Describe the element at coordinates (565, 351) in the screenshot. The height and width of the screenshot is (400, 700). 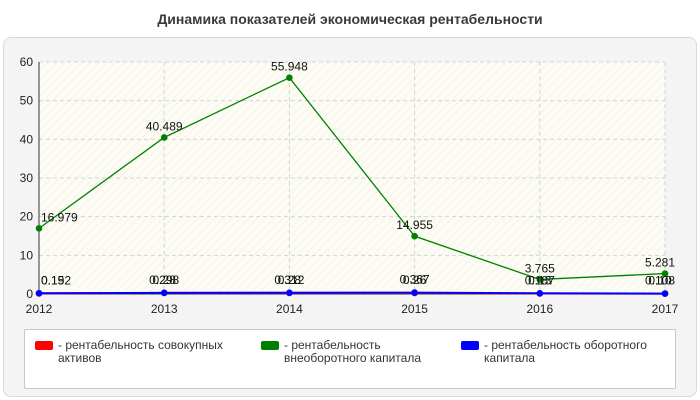
I see `legend-label-working-capital: - рентабельность оборотного капитала` at that location.